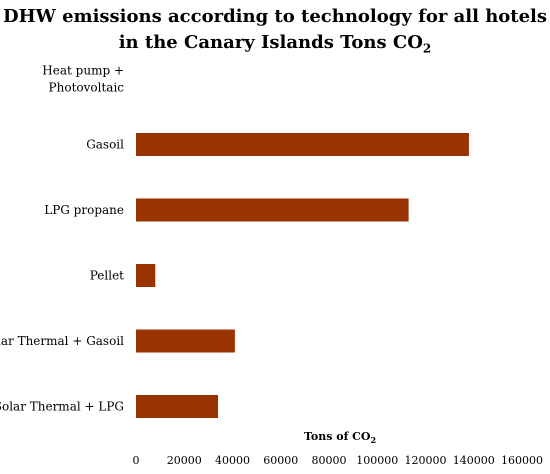 This screenshot has height=474, width=550. Describe the element at coordinates (427, 48) in the screenshot. I see `chart-title-subscript: 2` at that location.